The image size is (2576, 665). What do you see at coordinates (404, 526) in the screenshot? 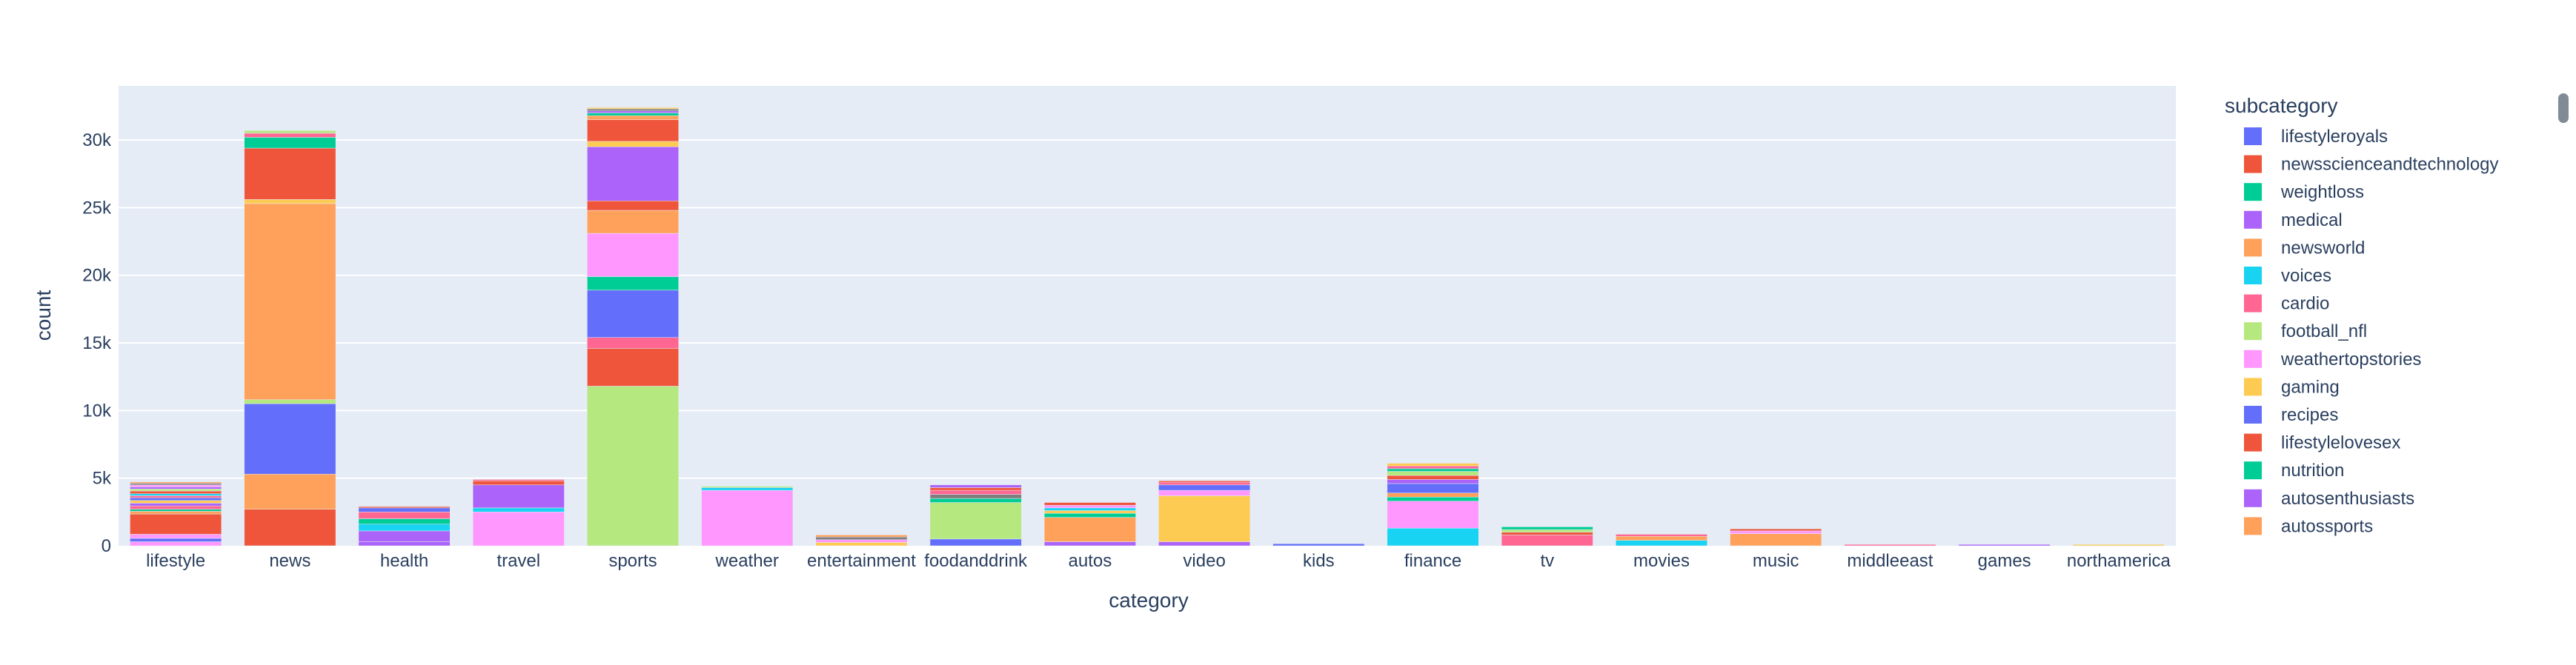
I see `bar-stack-health` at bounding box center [404, 526].